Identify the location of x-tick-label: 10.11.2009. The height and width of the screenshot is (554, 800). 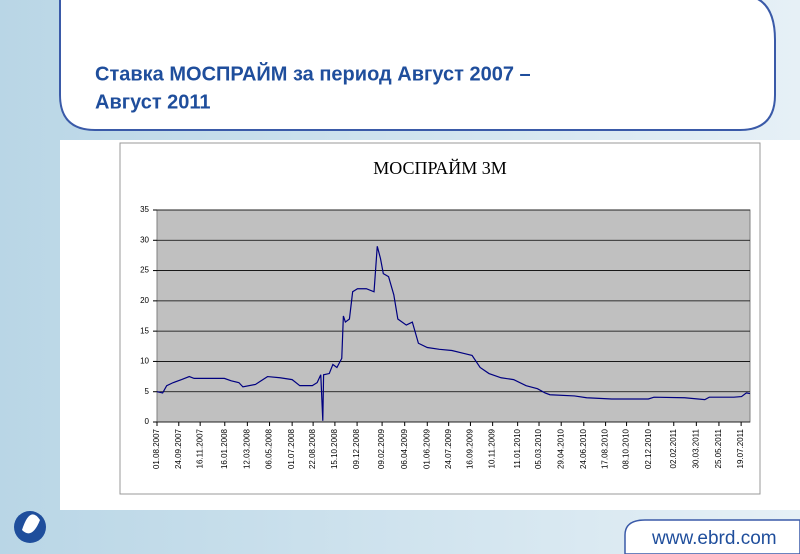
(492, 448).